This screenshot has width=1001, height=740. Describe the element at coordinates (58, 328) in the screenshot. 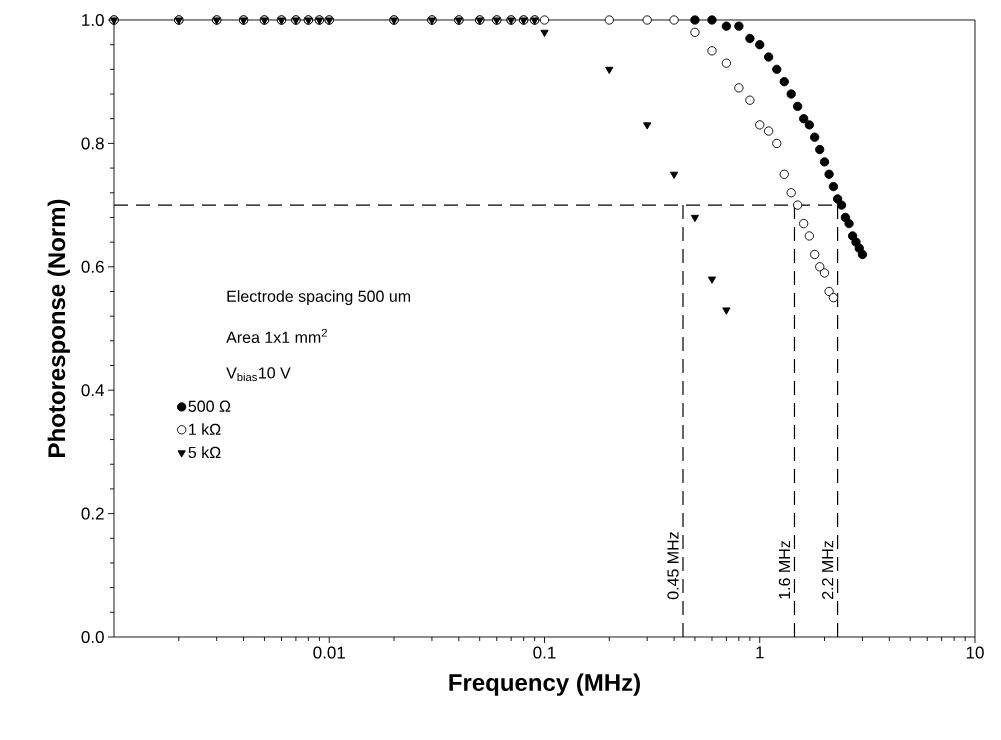

I see `y-axis-title: Photoresponse (Norm)` at that location.